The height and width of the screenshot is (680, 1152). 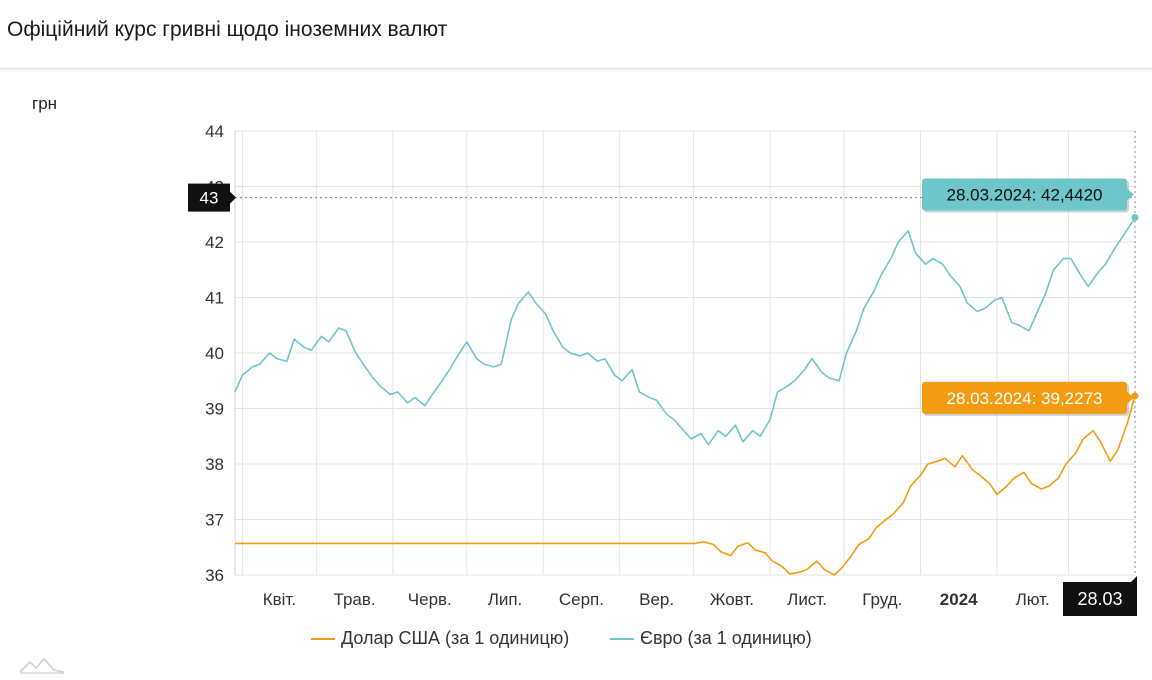 I want to click on legend-label-usd: Долар США (за 1 одиницю), so click(x=455, y=638).